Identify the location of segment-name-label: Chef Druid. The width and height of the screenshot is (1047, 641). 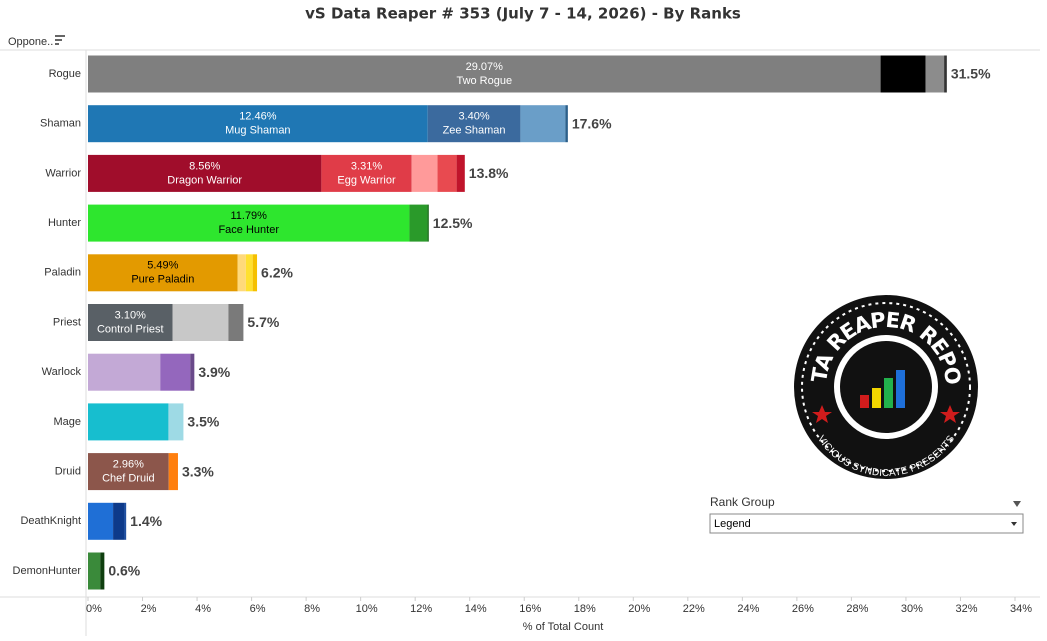
(128, 479).